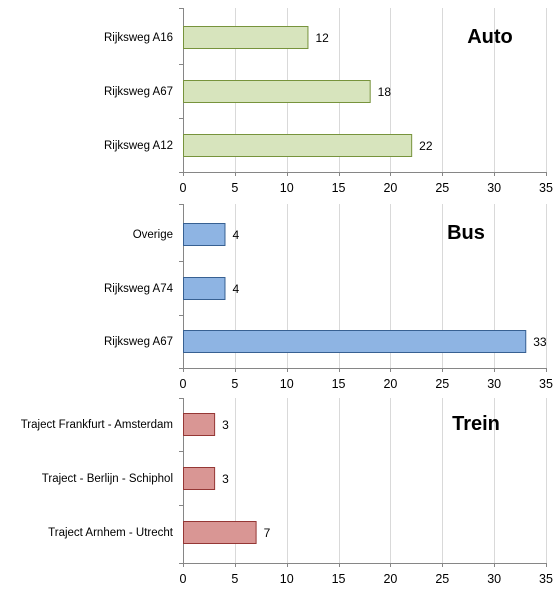 The height and width of the screenshot is (591, 555). What do you see at coordinates (466, 233) in the screenshot?
I see `panel-title: Bus` at bounding box center [466, 233].